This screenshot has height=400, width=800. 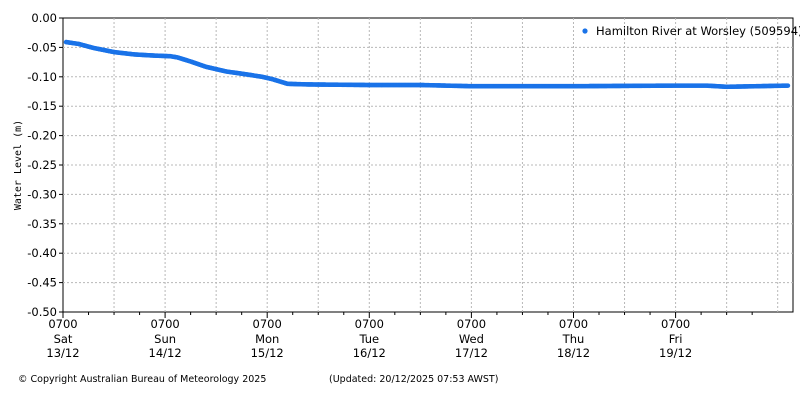 I want to click on x-tick-label-line: Fri, so click(x=676, y=339).